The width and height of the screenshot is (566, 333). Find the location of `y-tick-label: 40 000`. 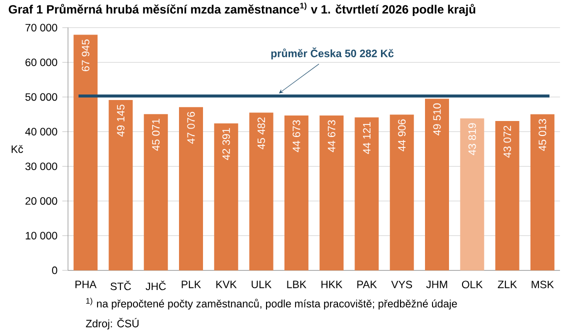

y-tick-label: 40 000 is located at coordinates (41, 132).